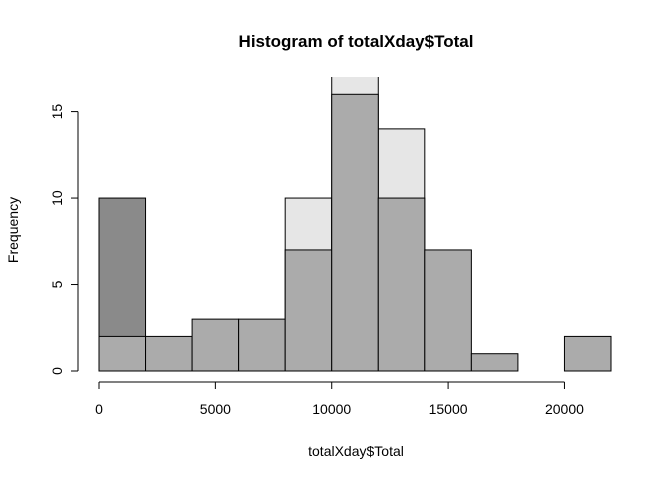 The width and height of the screenshot is (672, 480). Describe the element at coordinates (356, 41) in the screenshot. I see `chart-title: Histogram of totalXday$Total` at that location.